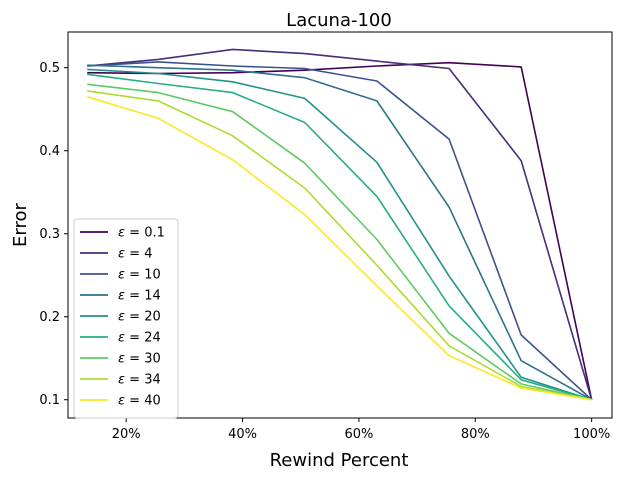 Image resolution: width=619 pixels, height=478 pixels. Describe the element at coordinates (139, 380) in the screenshot. I see `legend-label-7: ε = 34` at that location.